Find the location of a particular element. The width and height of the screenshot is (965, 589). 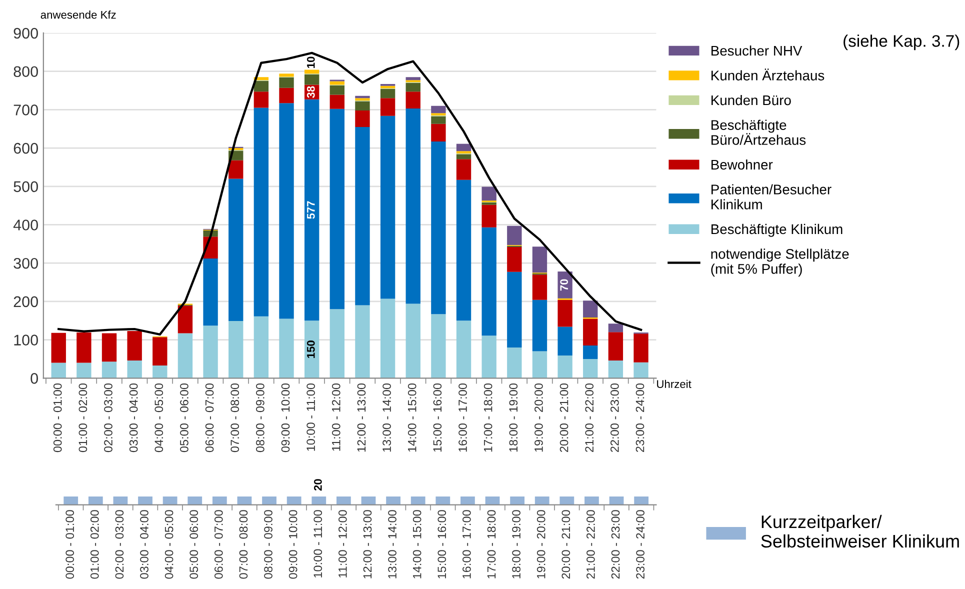

data-label: 70 is located at coordinates (564, 285).